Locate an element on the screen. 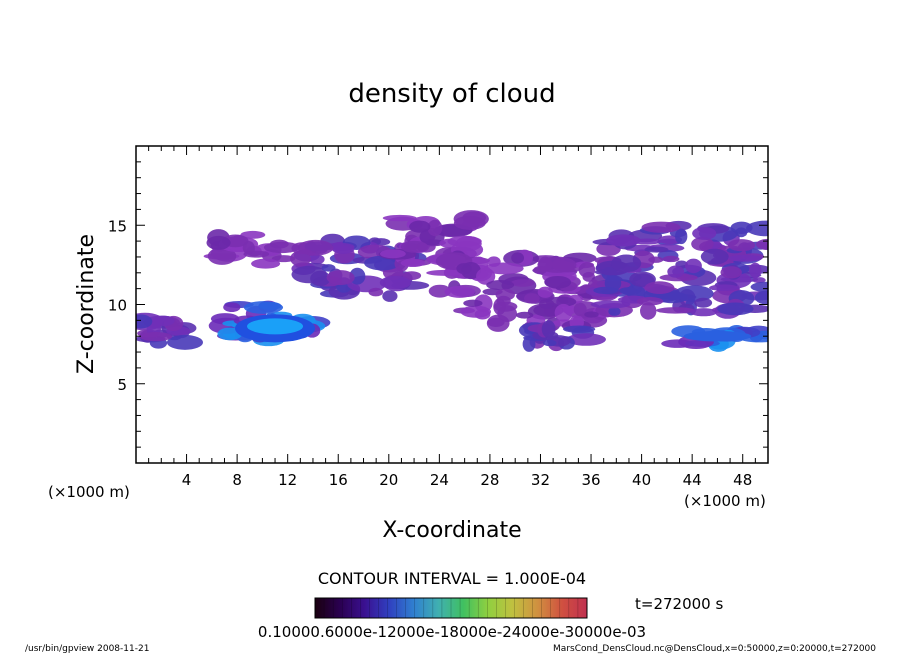 This screenshot has height=654, width=904. colorbar is located at coordinates (451, 608).